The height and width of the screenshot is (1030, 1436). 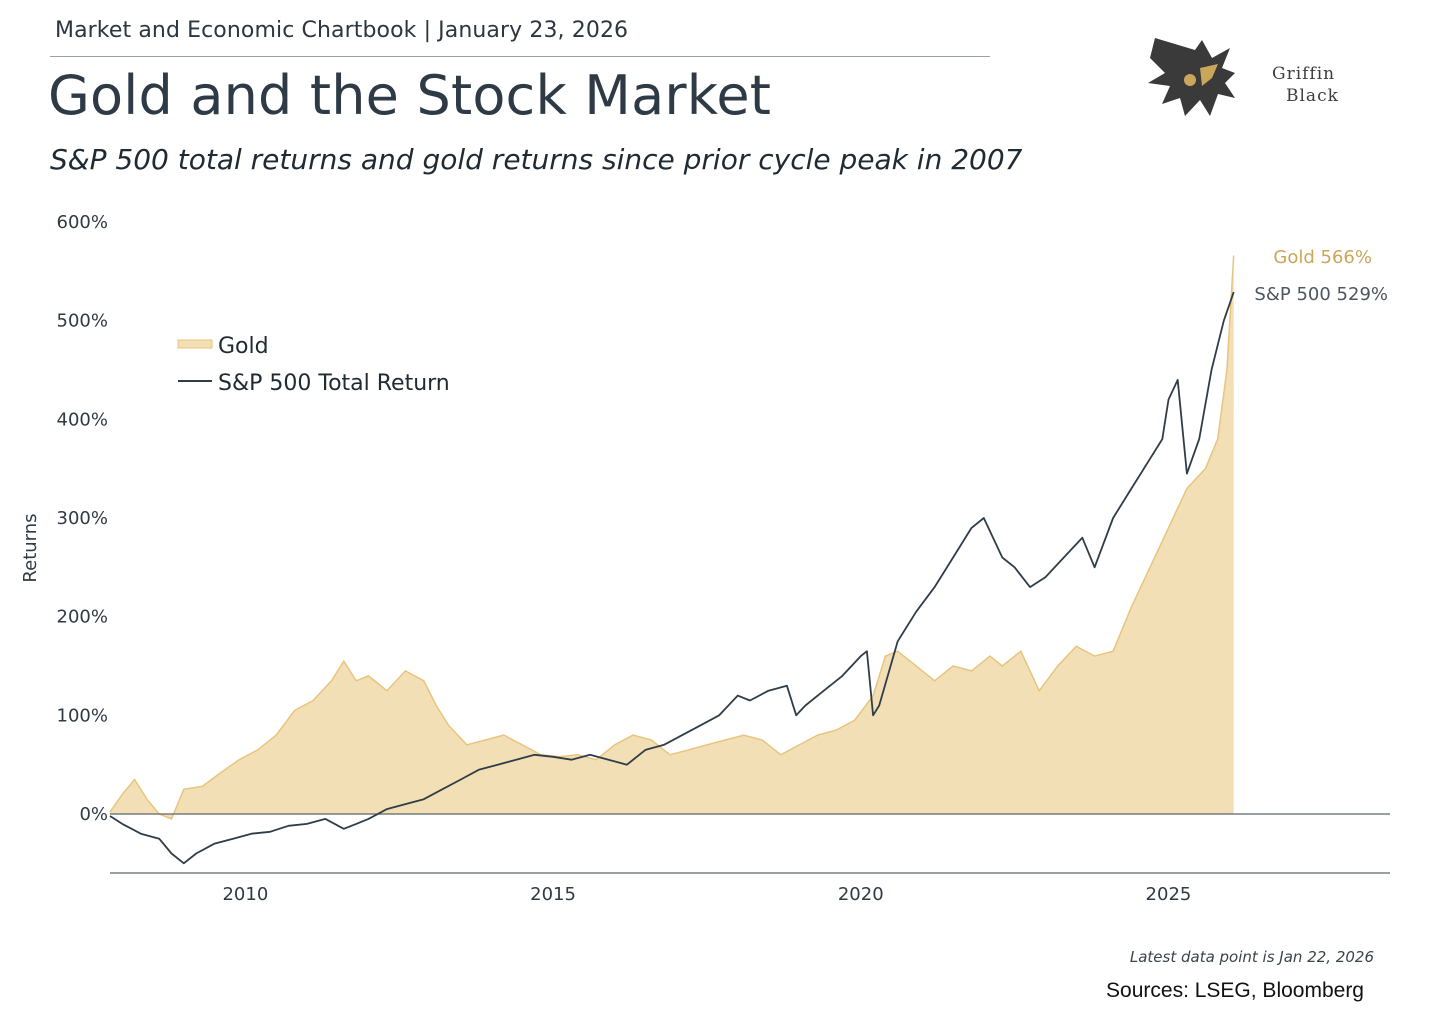 I want to click on header-divider, so click(x=520, y=56).